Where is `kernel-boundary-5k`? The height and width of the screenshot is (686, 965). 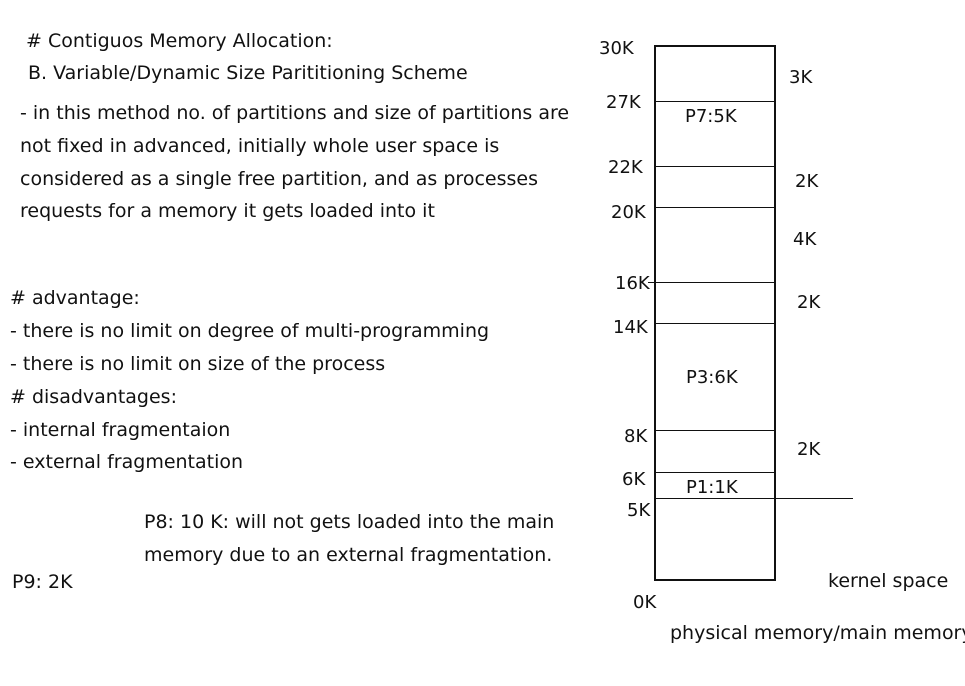
kernel-boundary-5k is located at coordinates (754, 498).